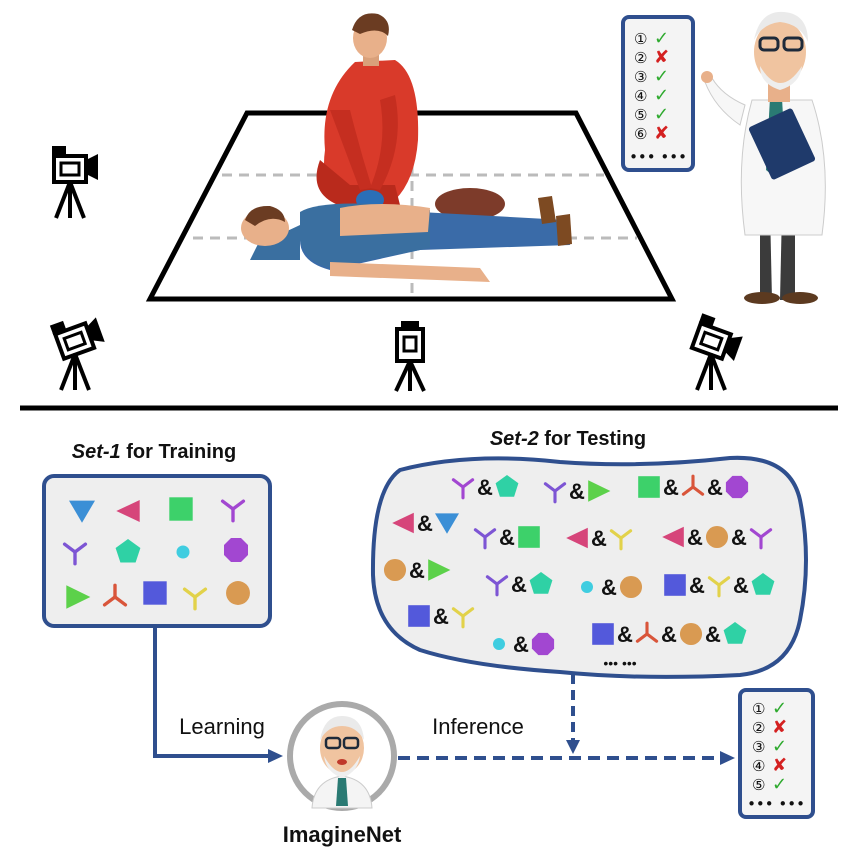 This screenshot has width=857, height=858. Describe the element at coordinates (275, 756) in the screenshot. I see `learning-arrowhead` at that location.